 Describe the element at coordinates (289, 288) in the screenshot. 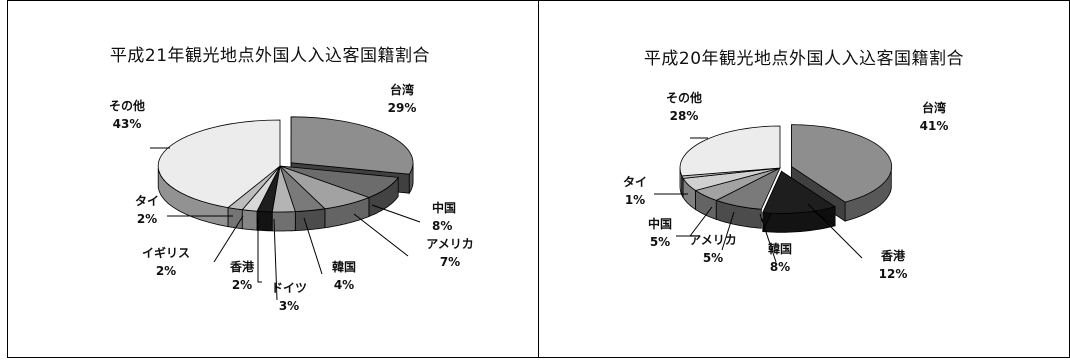

I see `slice-name-ドイツ: ドイツ` at that location.